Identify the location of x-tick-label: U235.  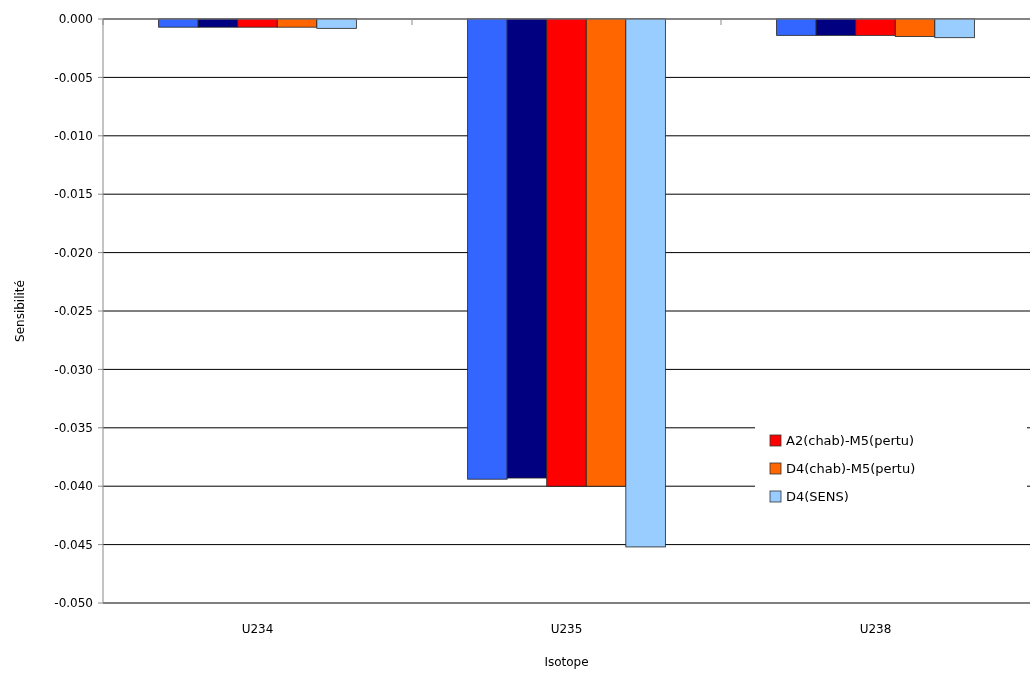
(566, 629).